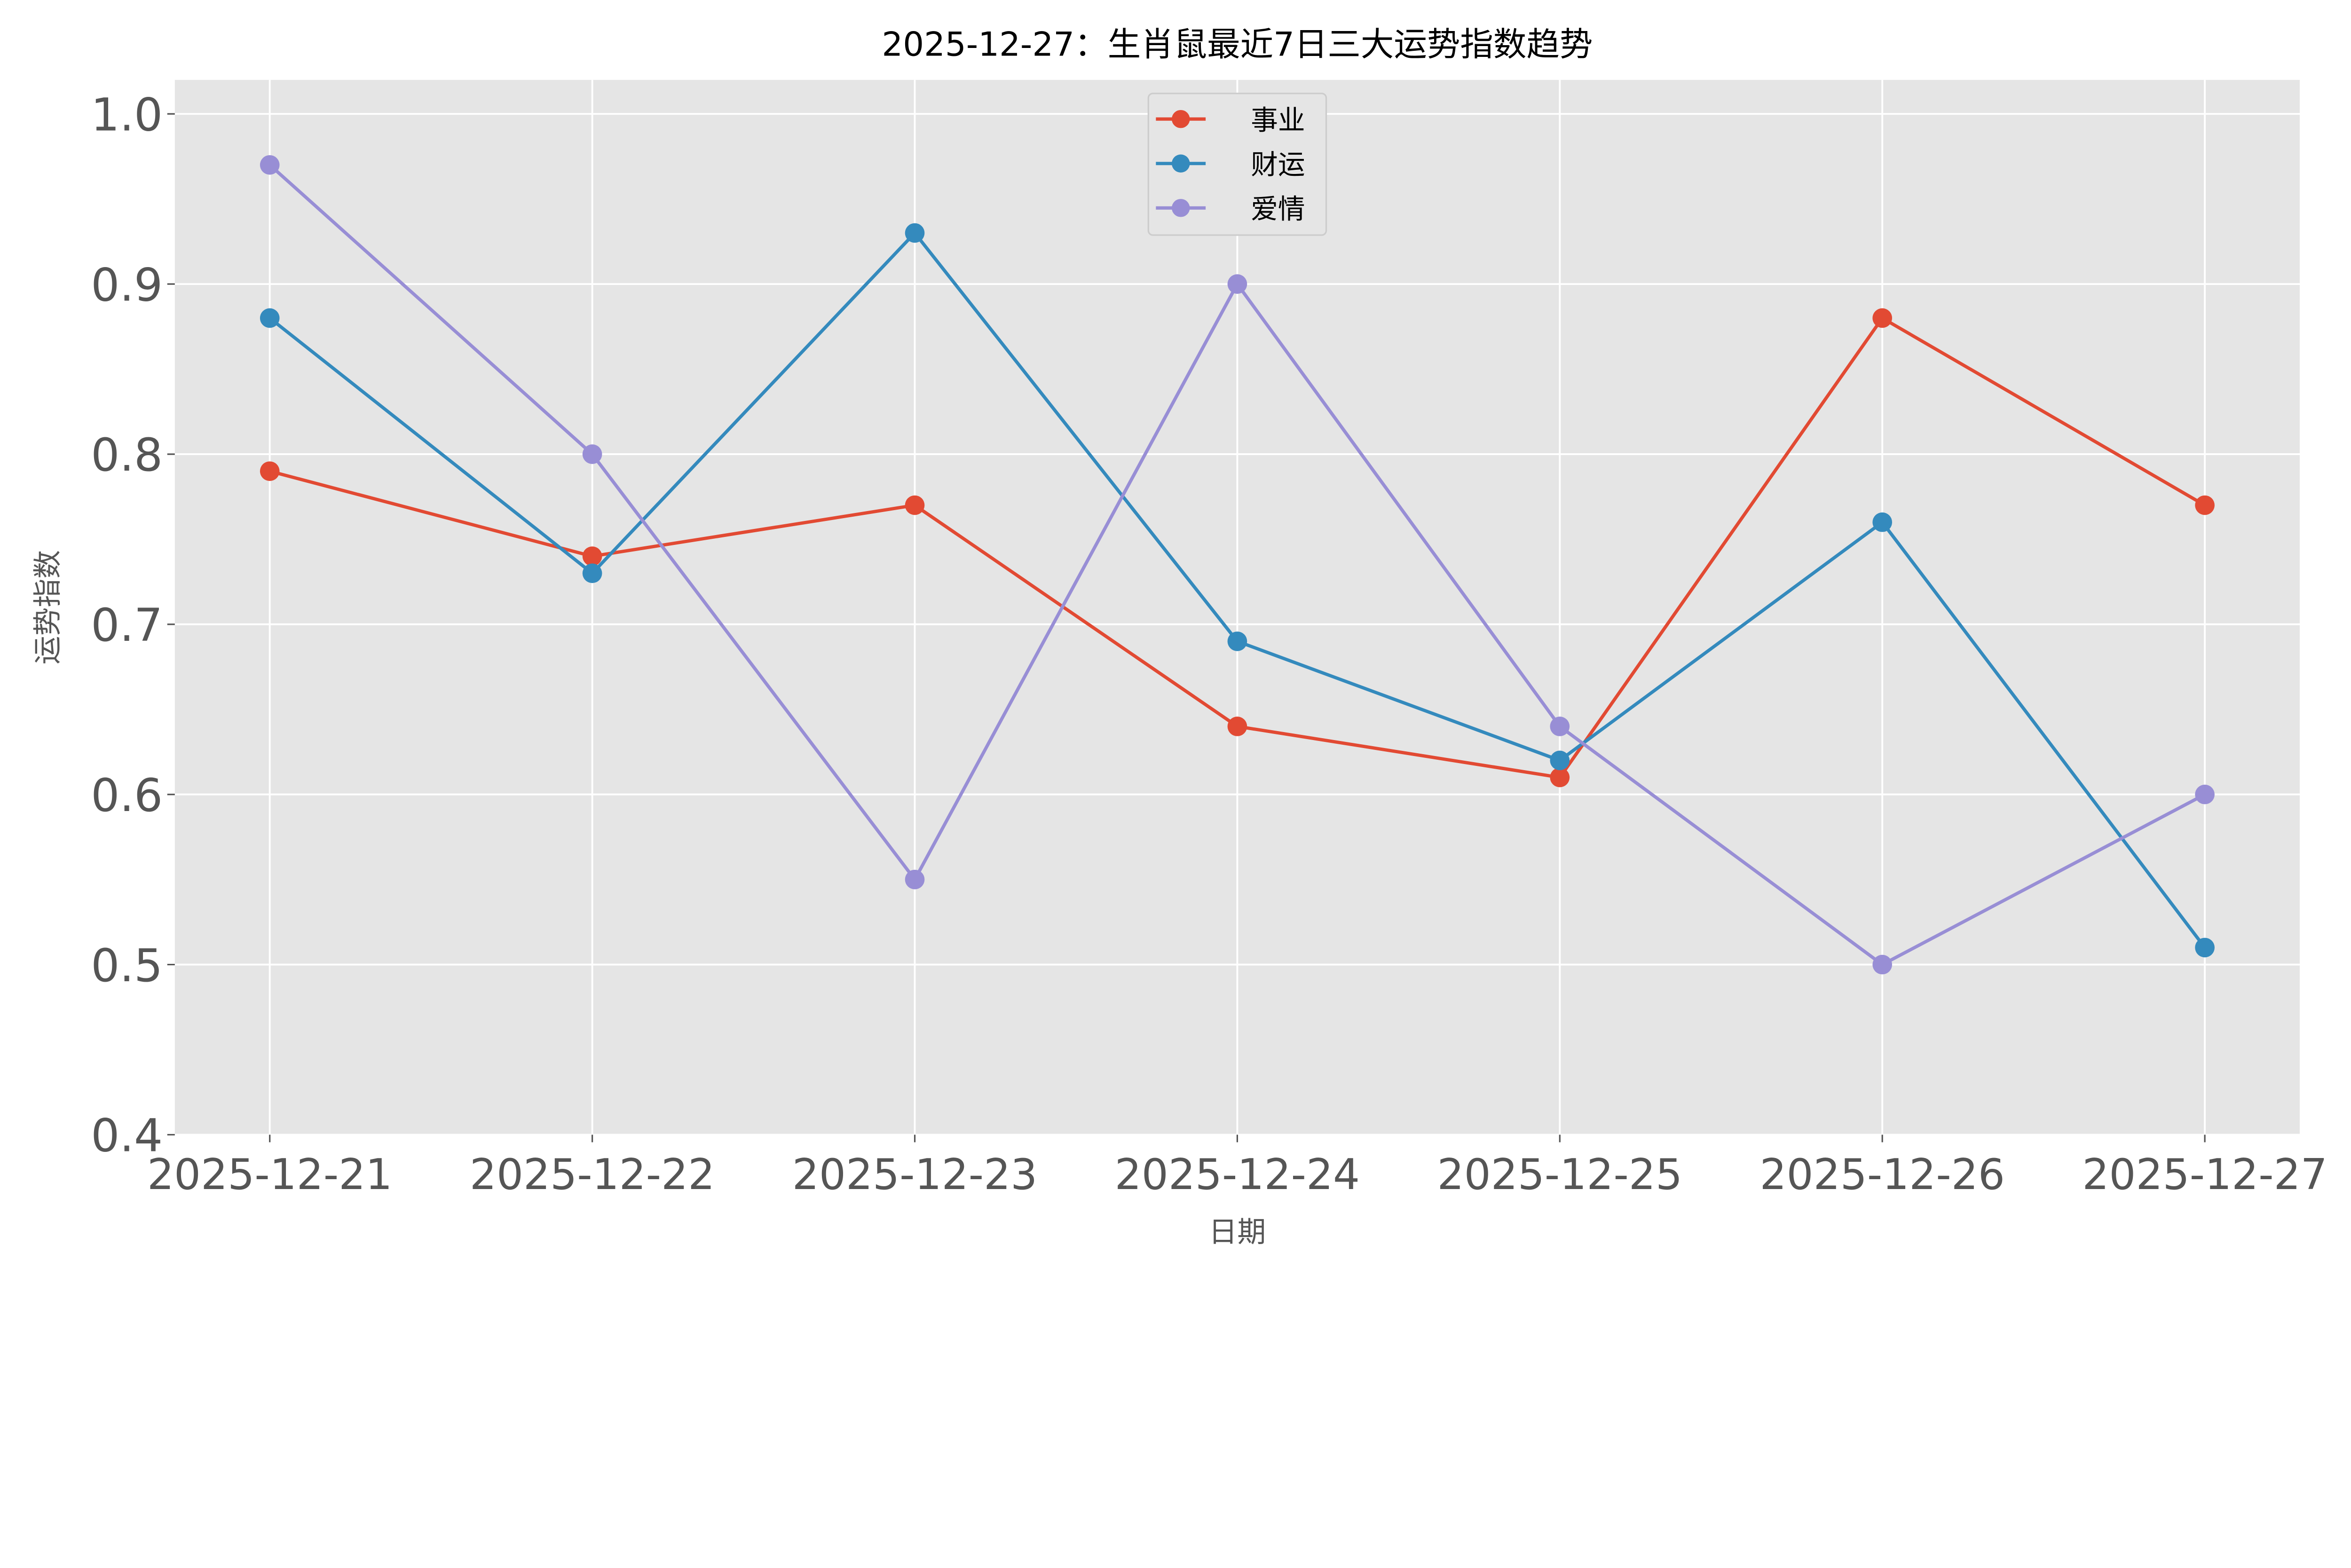  I want to click on y-tick-label: 0.5, so click(127, 965).